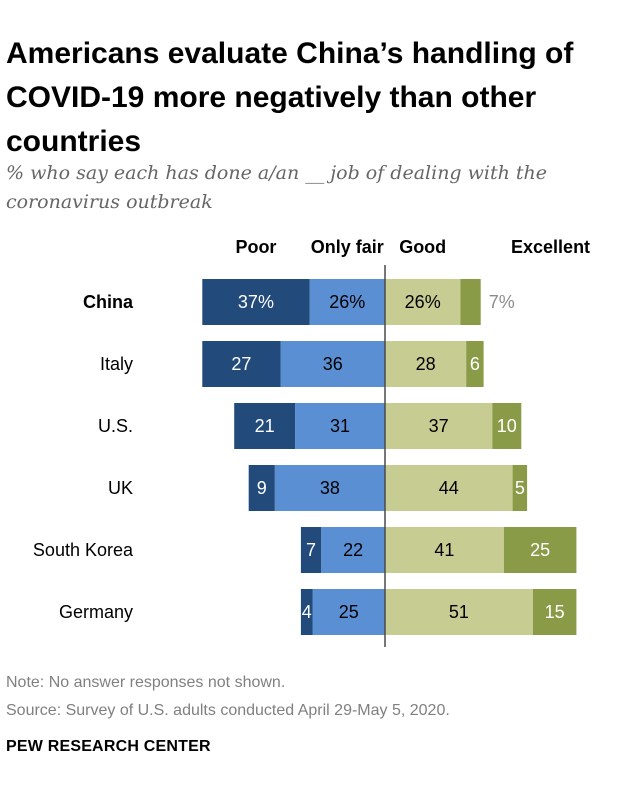 This screenshot has width=620, height=794. I want to click on data-label: 7, so click(311, 550).